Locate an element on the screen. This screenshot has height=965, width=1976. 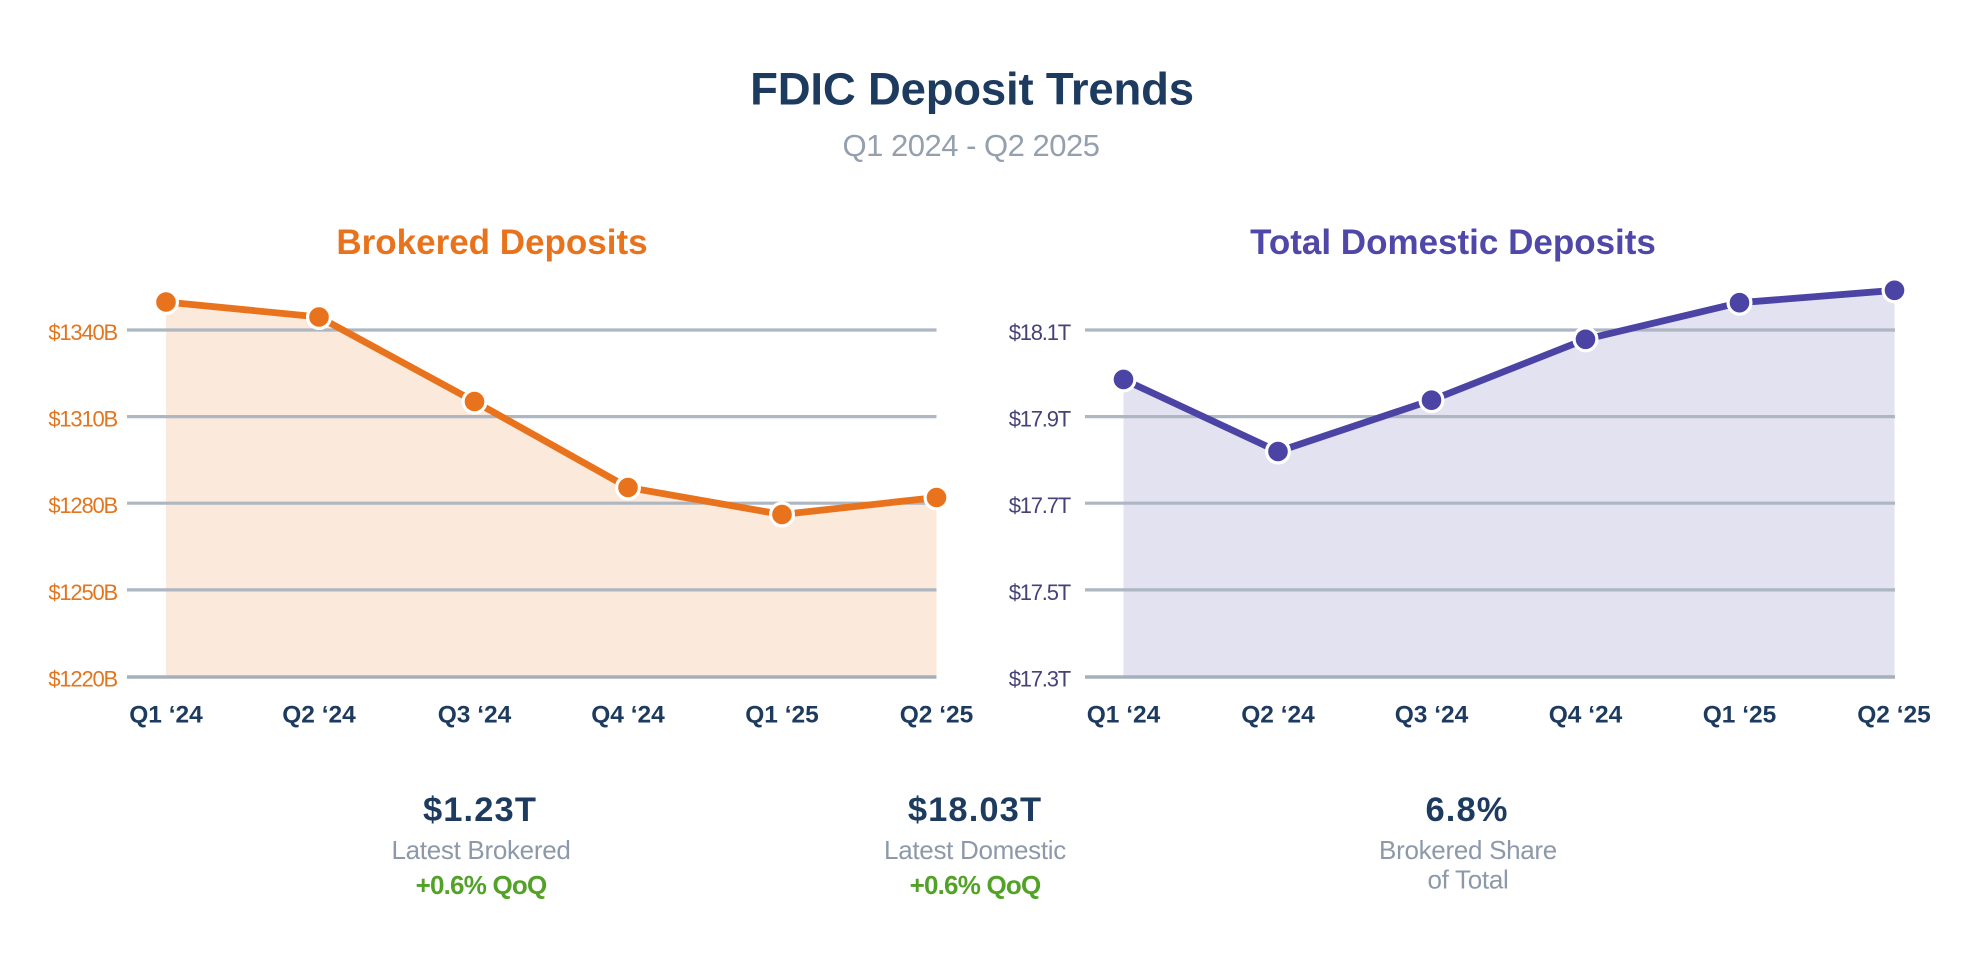
svg-text: 6.8% is located at coordinates (1466, 810).